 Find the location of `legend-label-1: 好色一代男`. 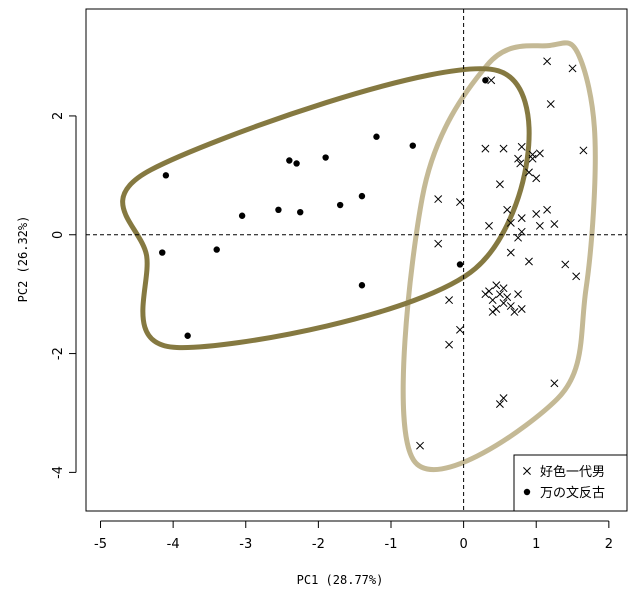

legend-label-1: 好色一代男 is located at coordinates (572, 472).